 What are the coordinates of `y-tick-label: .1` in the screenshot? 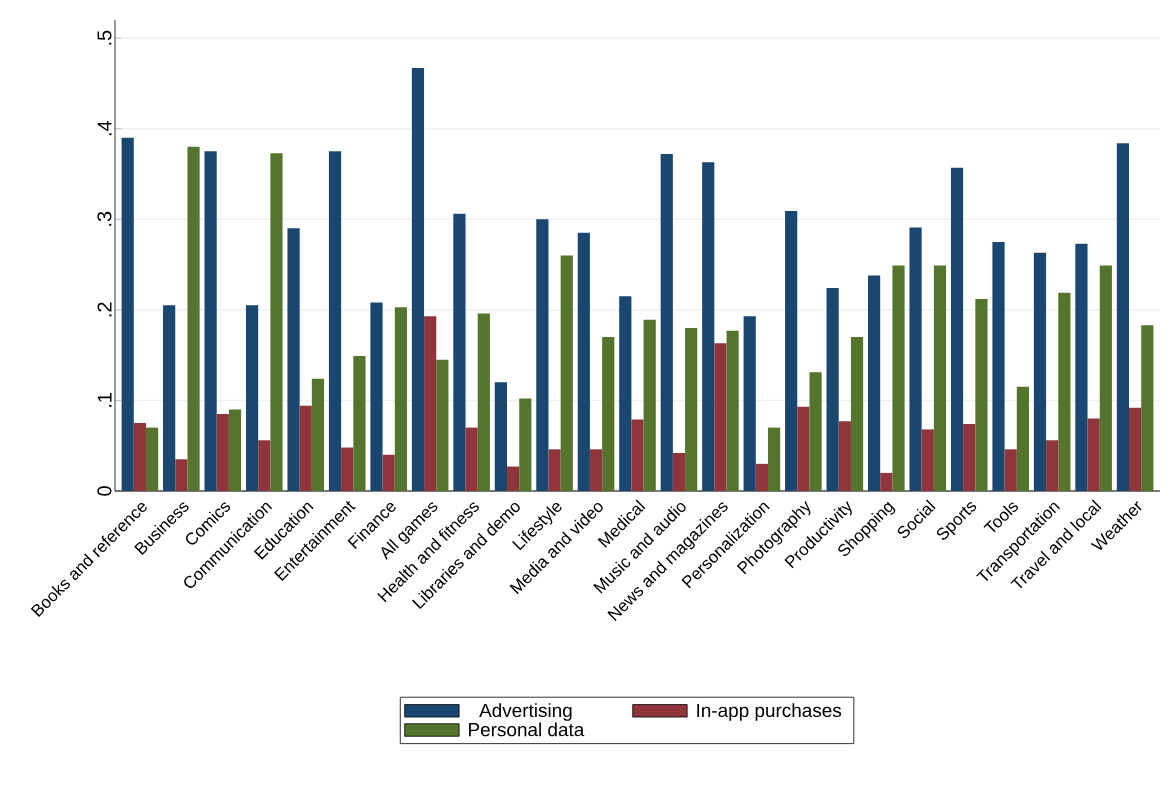 It's located at (104, 400).